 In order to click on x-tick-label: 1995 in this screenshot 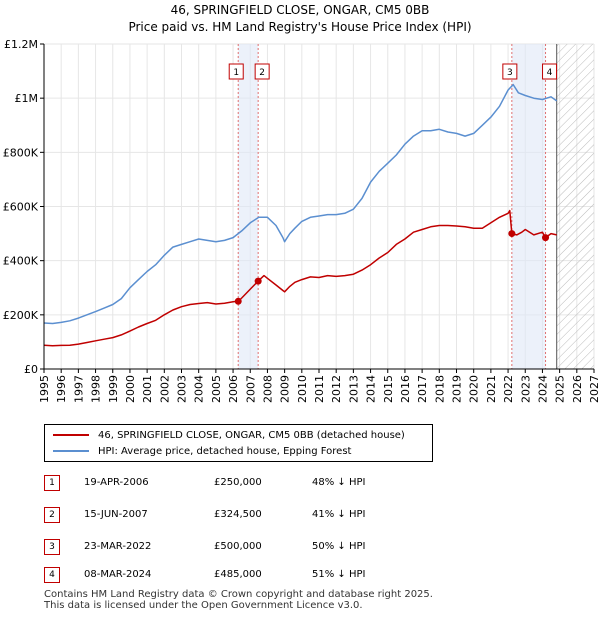, I will do `click(44, 389)`.